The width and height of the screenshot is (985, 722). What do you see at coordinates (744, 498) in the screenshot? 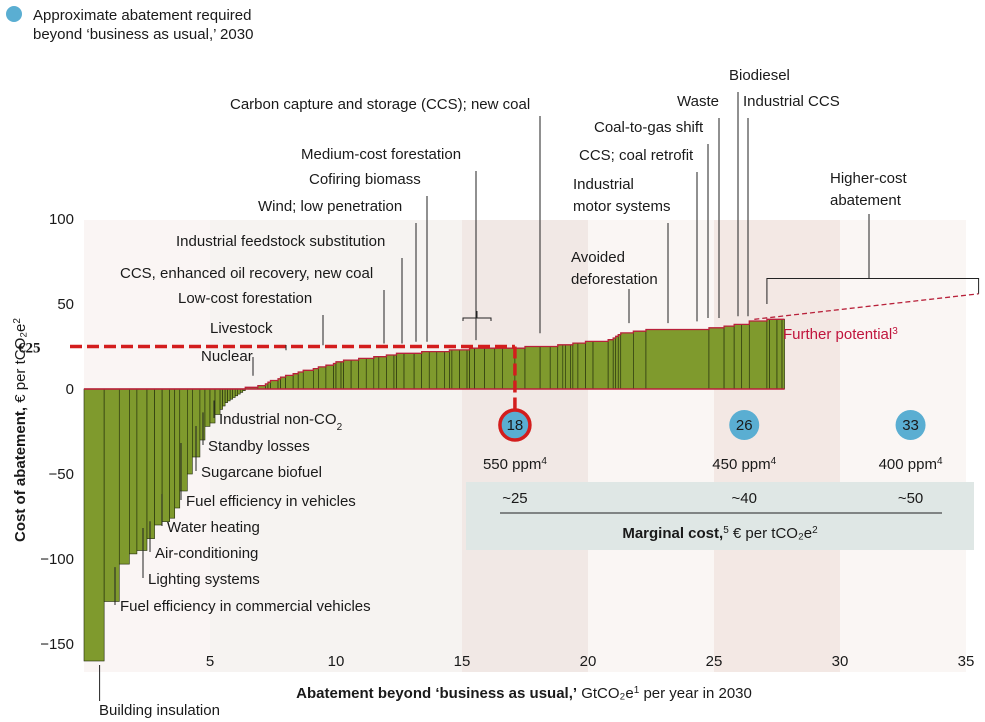
I see `scenario-cost-label: ~40` at bounding box center [744, 498].